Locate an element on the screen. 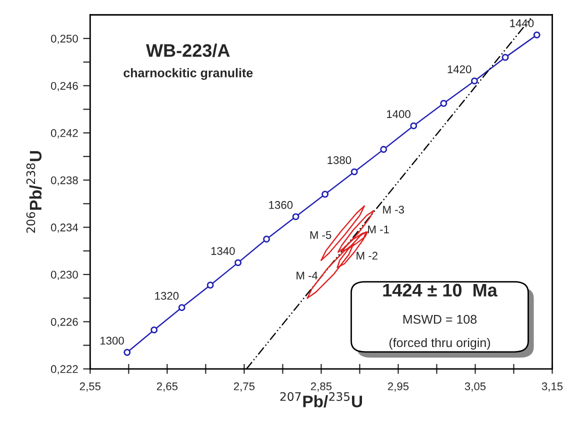  x-tick-label: 2,55 is located at coordinates (90, 387).